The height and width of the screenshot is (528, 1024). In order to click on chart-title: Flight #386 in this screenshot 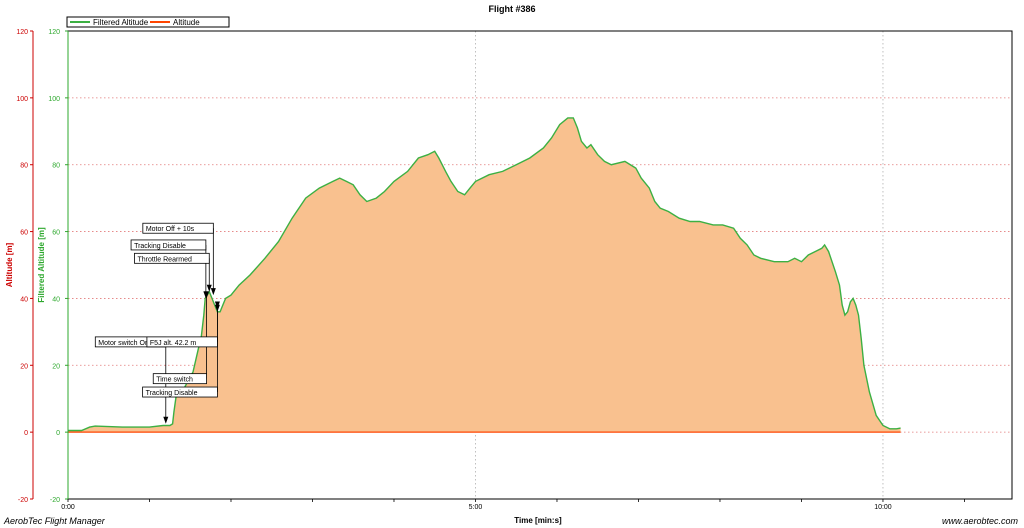, I will do `click(511, 9)`.